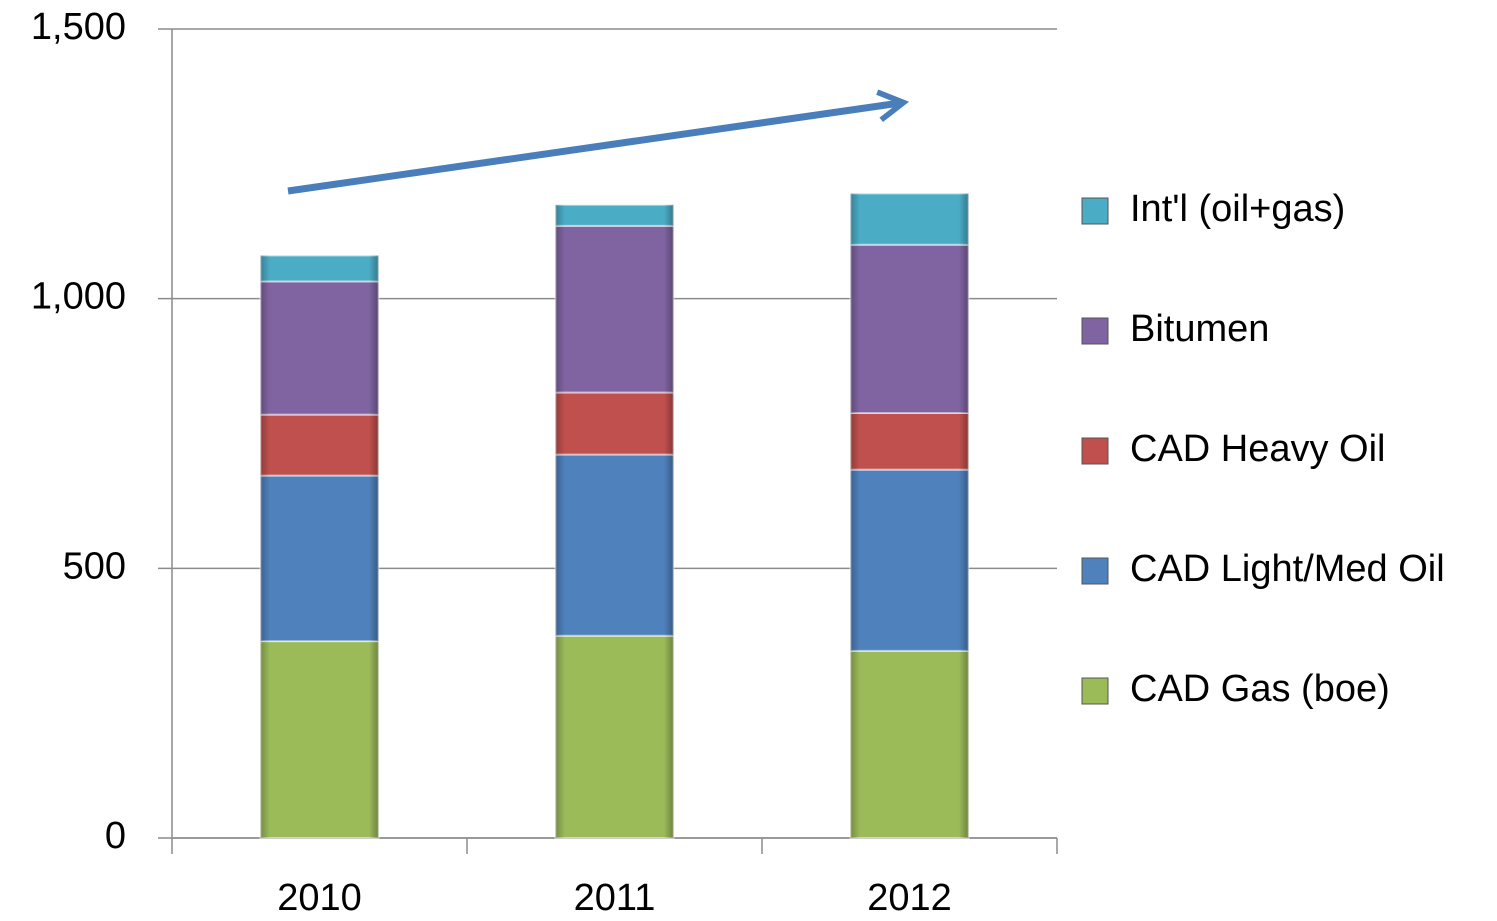 This screenshot has width=1497, height=921. Describe the element at coordinates (615, 898) in the screenshot. I see `x-tick-label: 2011` at that location.